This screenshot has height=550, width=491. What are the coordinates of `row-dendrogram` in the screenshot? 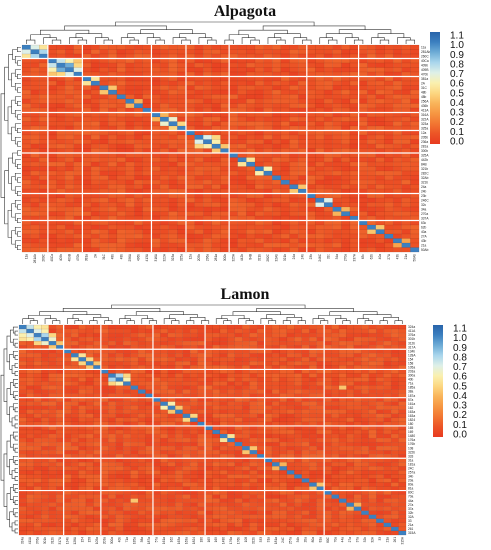 It's located at (19, 180).